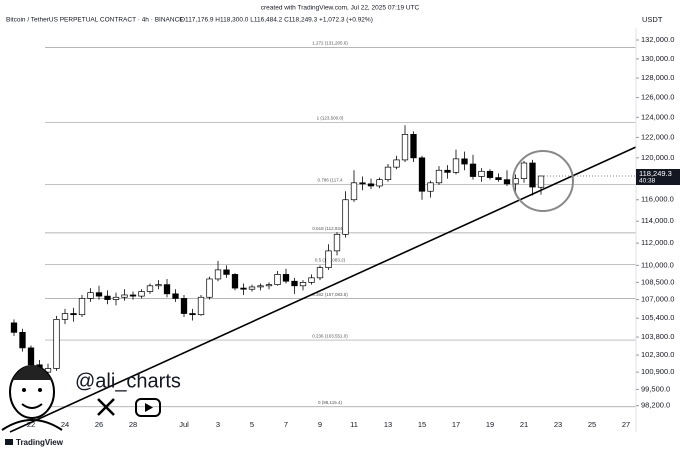 This screenshot has height=450, width=680. Describe the element at coordinates (626, 424) in the screenshot. I see `x-tick-label: 27` at that location.